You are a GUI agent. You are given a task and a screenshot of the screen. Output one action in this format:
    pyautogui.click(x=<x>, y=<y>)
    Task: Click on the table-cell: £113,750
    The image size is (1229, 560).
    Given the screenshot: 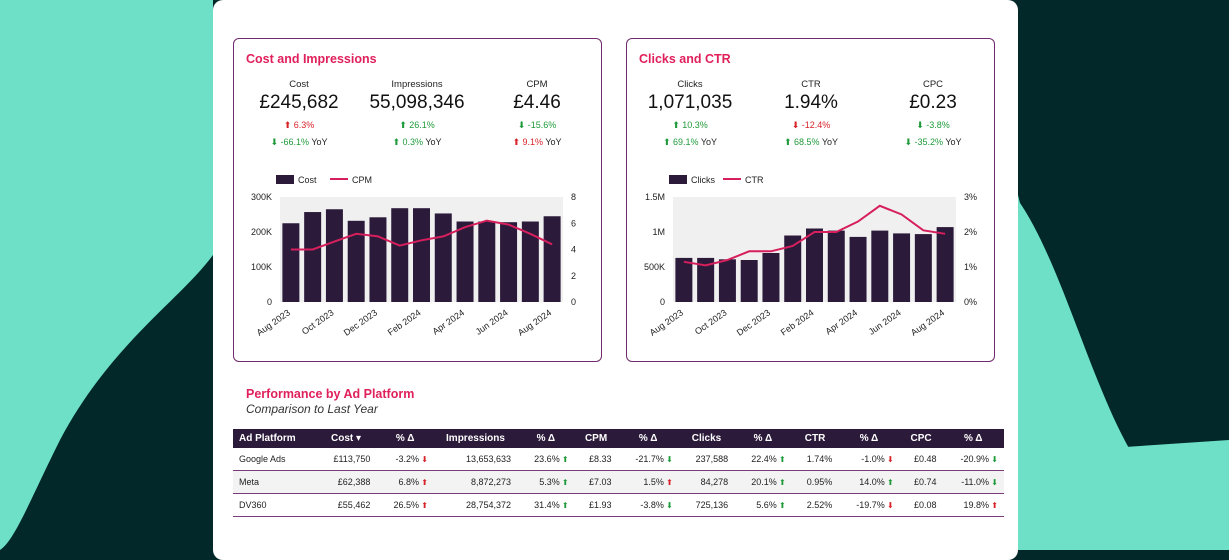 What is the action you would take?
    pyautogui.click(x=346, y=459)
    